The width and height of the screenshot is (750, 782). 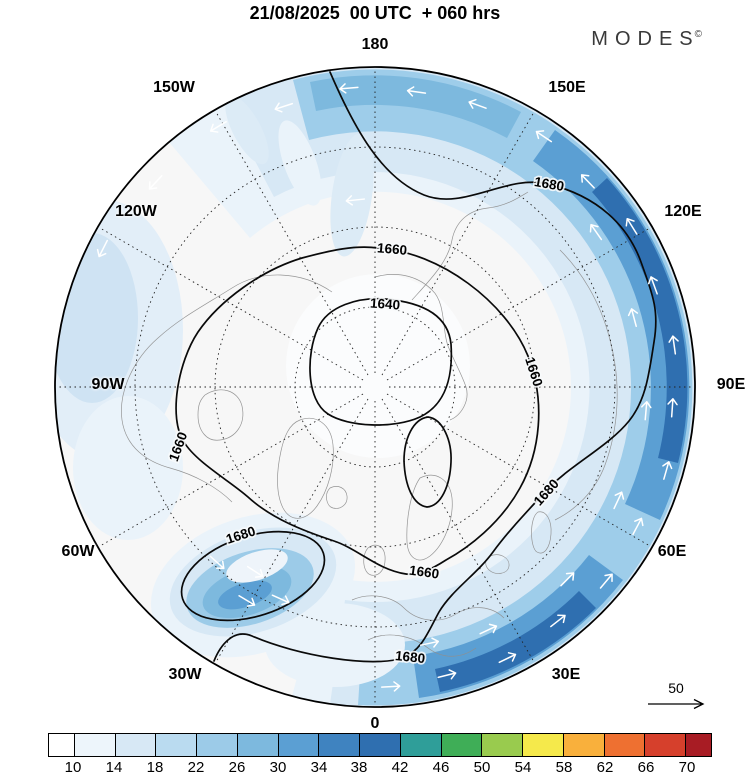 What do you see at coordinates (114, 767) in the screenshot?
I see `colorbar-tick: 14` at bounding box center [114, 767].